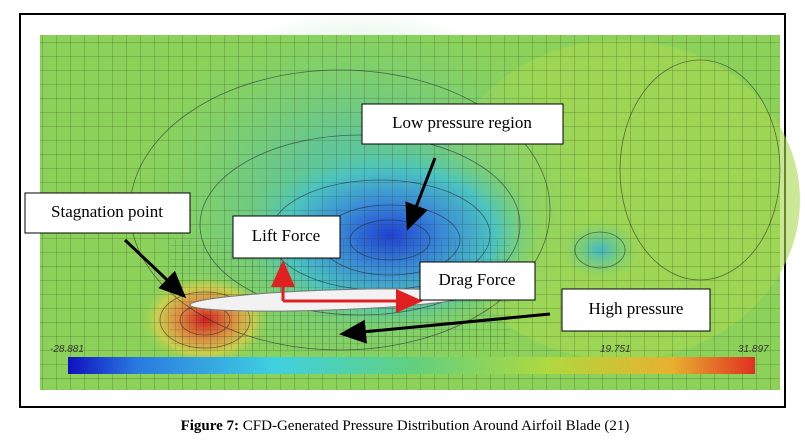 This screenshot has width=805, height=446. What do you see at coordinates (753, 349) in the screenshot?
I see `colorbar-label: 31.897` at bounding box center [753, 349].